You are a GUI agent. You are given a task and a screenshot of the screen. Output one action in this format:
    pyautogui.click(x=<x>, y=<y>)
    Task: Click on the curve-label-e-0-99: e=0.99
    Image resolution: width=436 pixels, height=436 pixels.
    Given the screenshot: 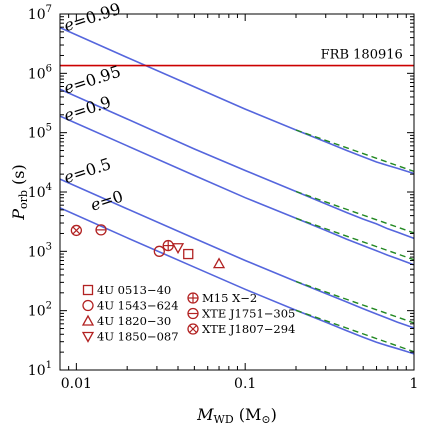 What is the action you would take?
    pyautogui.click(x=93, y=17)
    